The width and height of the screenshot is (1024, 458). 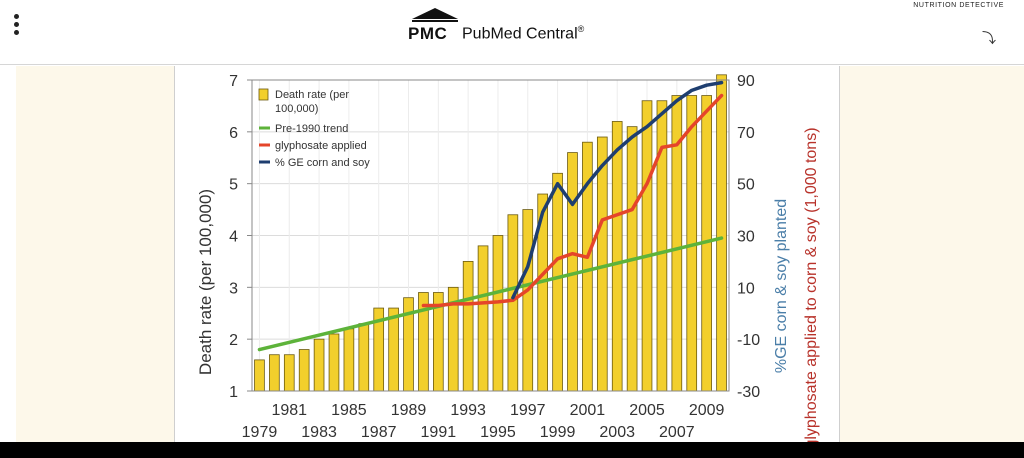 I want to click on x-tick-label: 2009, so click(x=707, y=410).